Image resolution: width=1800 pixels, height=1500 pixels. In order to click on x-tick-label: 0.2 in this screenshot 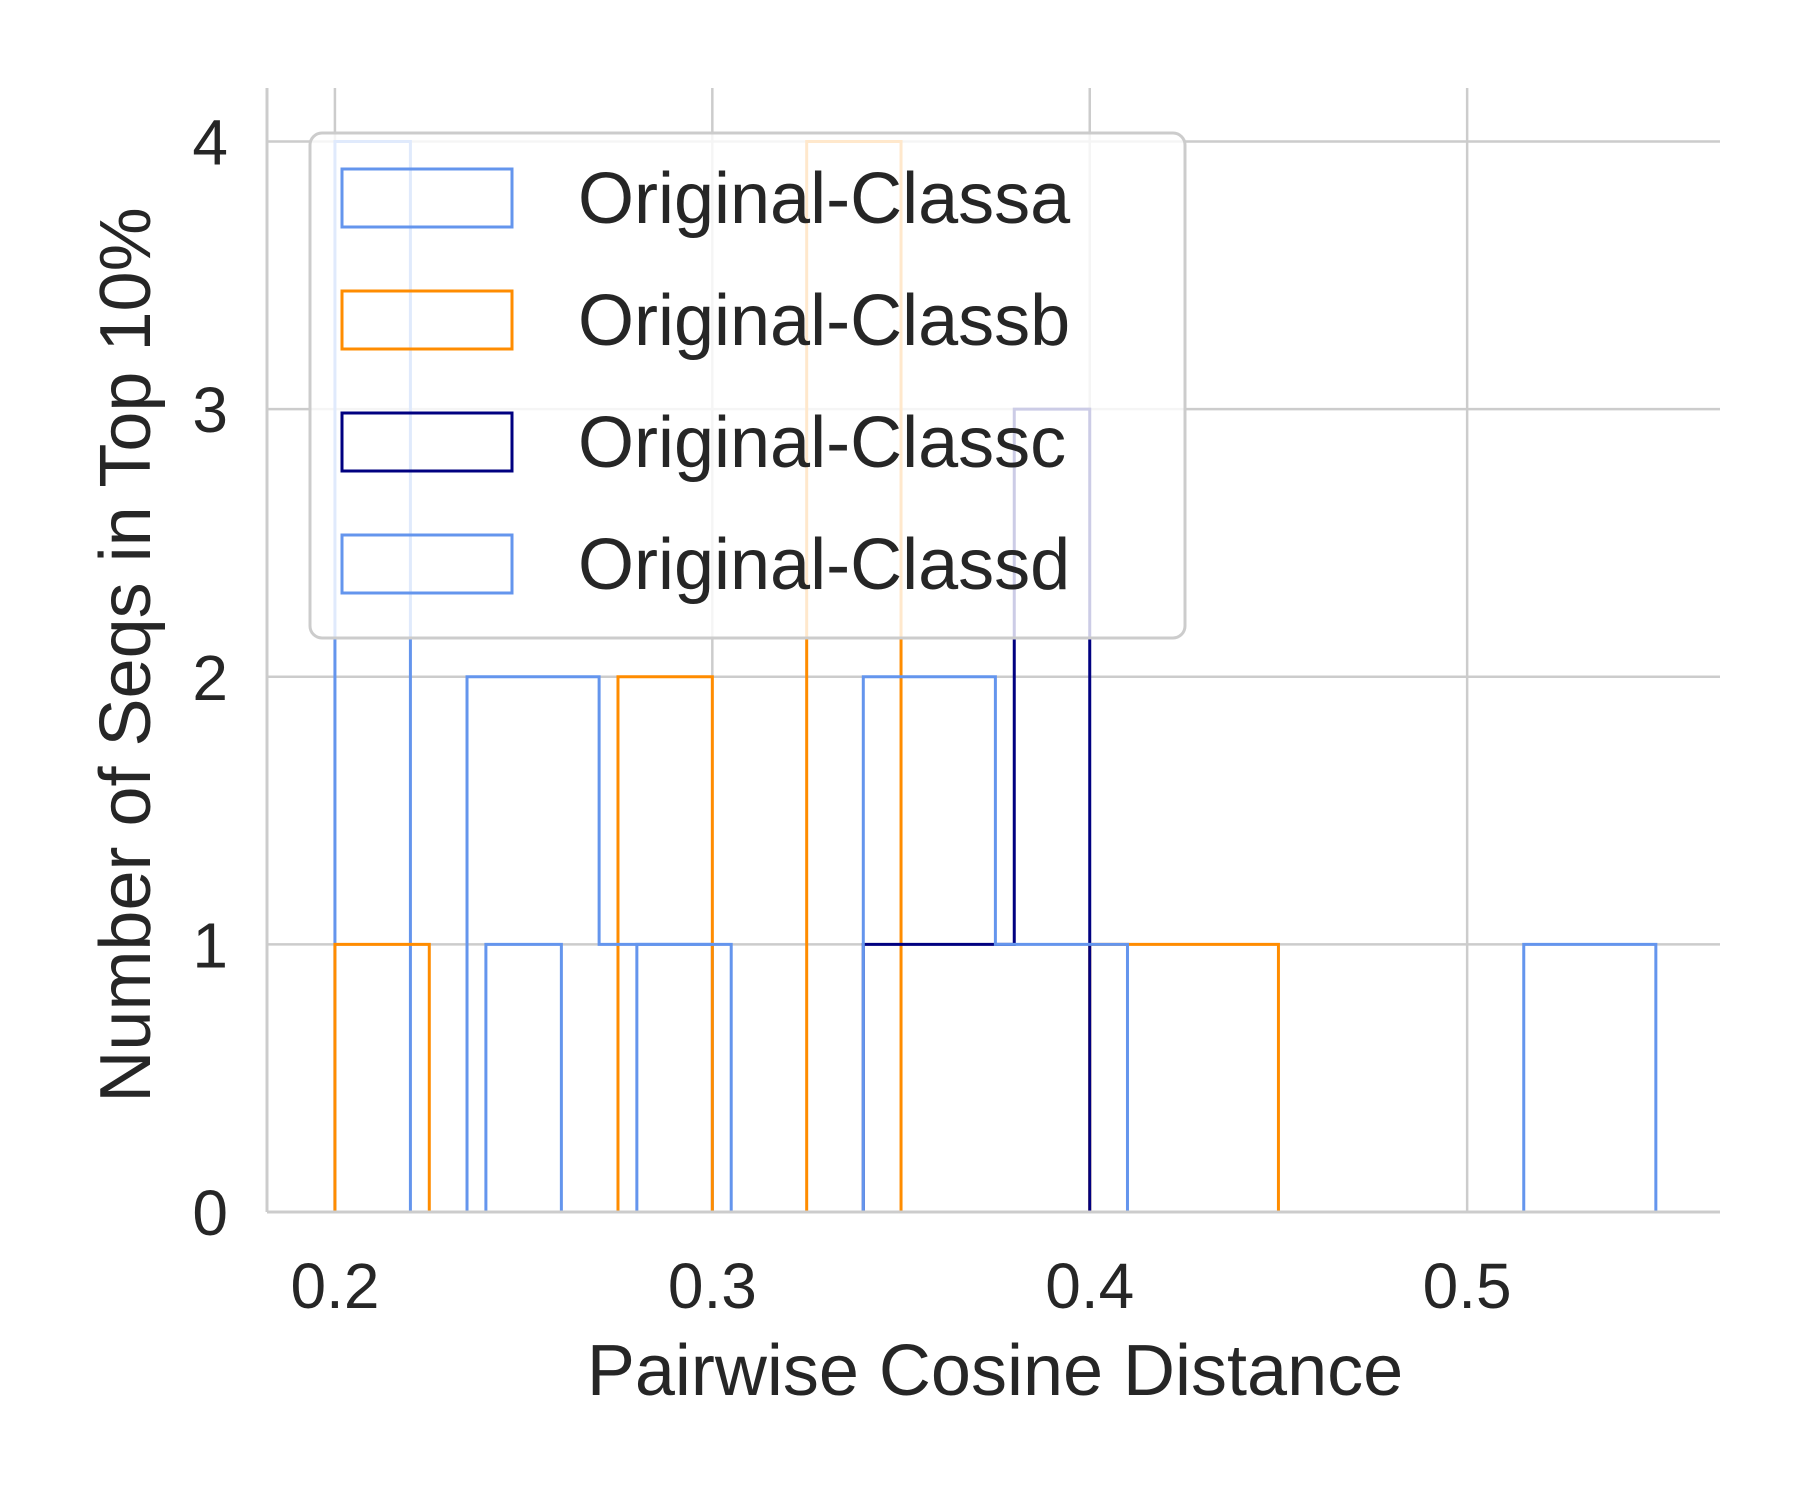, I will do `click(334, 1286)`.